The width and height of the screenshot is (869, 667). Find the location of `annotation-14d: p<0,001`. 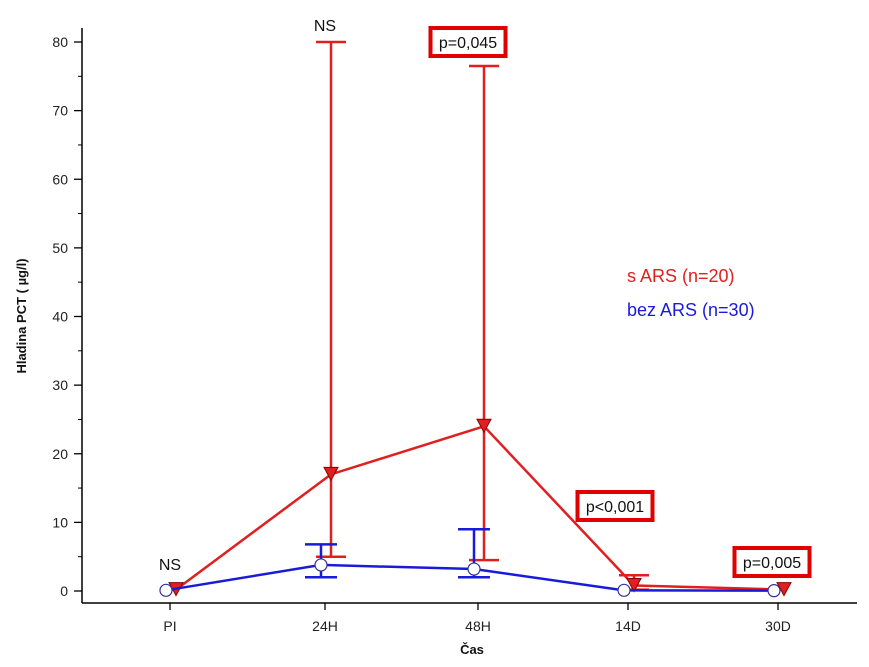

annotation-14d: p<0,001 is located at coordinates (615, 506).